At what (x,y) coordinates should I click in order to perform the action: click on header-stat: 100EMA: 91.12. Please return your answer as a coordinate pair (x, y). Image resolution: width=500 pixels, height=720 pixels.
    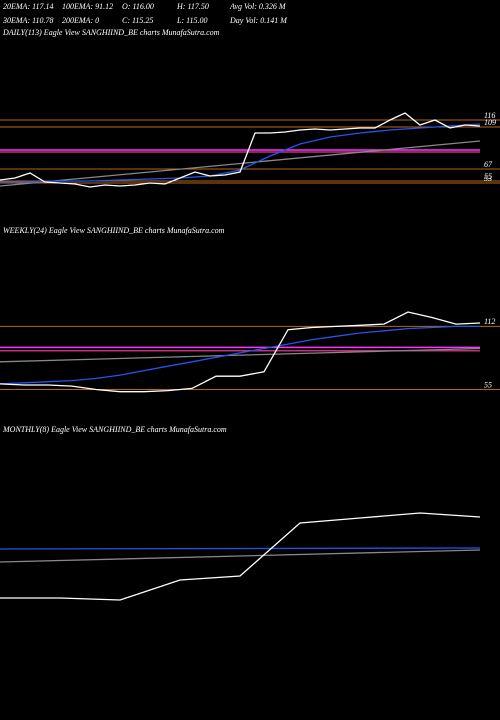
    Looking at the image, I should click on (87, 6).